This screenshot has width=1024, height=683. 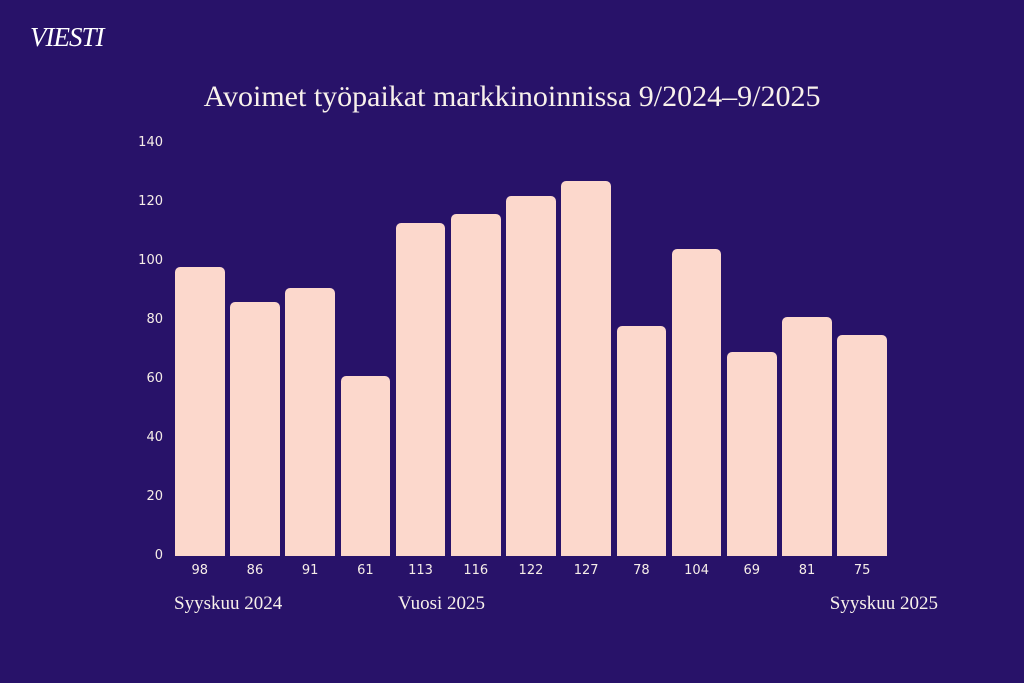 What do you see at coordinates (154, 497) in the screenshot?
I see `y-tick-label: 20` at bounding box center [154, 497].